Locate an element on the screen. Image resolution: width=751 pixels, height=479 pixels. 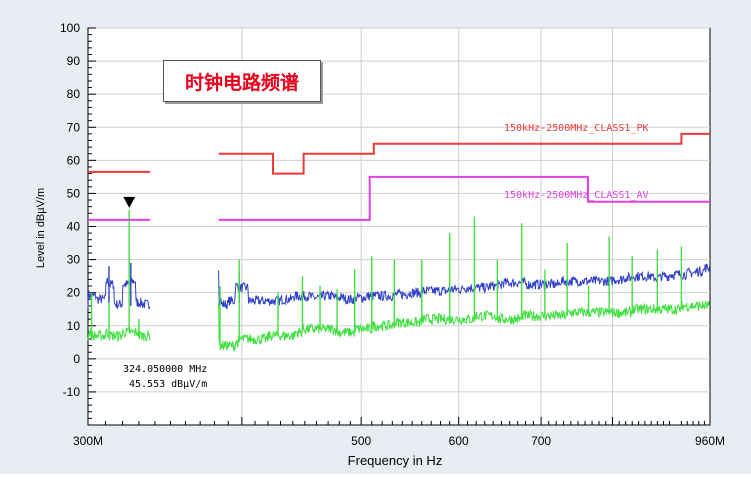
marker-frequency-text: 324.050000 MHz is located at coordinates (165, 369).